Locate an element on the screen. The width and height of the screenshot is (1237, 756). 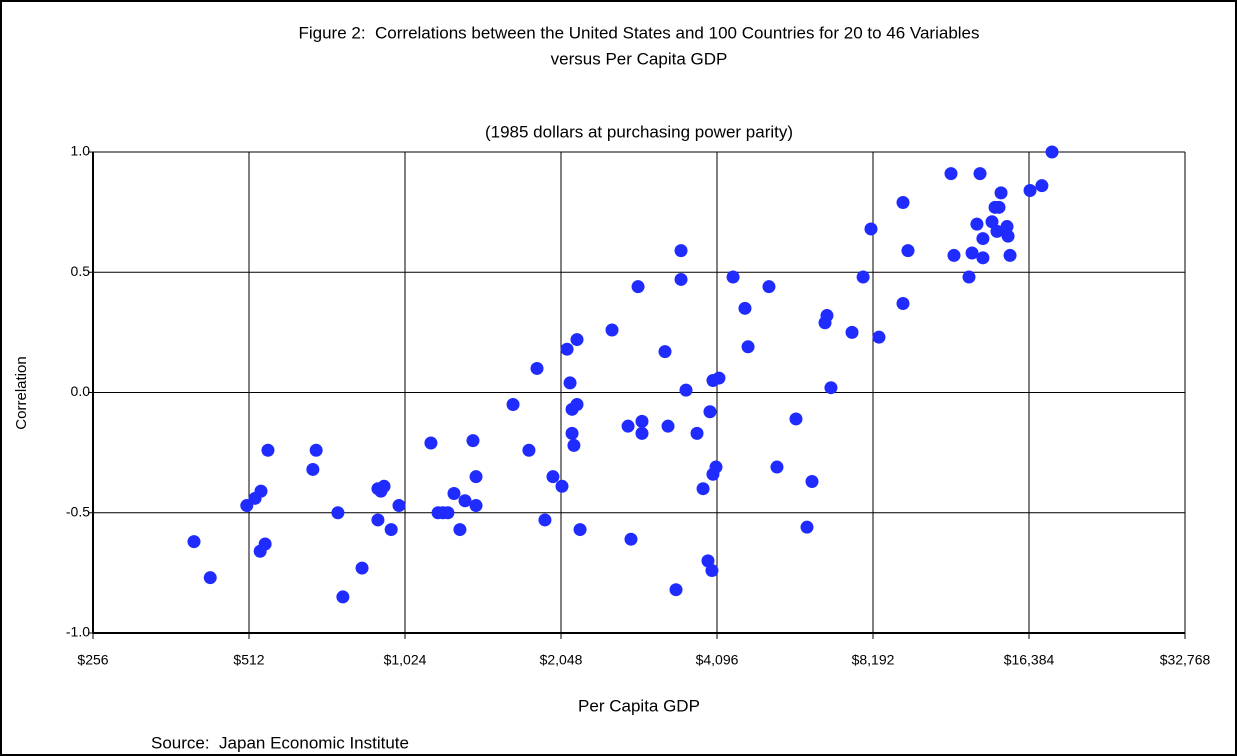
x-tick-label: $512 is located at coordinates (248, 660).